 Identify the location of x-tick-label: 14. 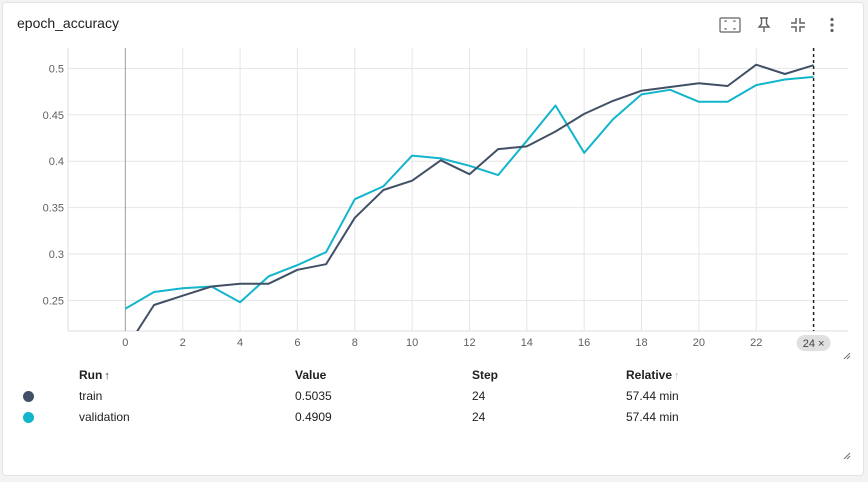
(527, 343).